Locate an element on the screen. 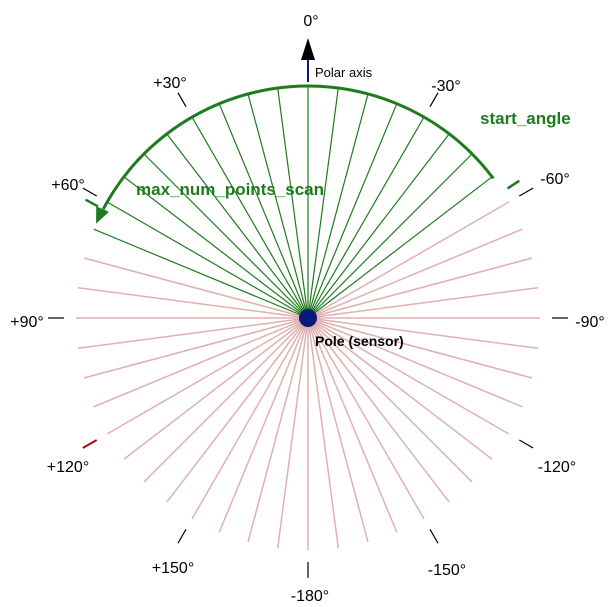  angle-label: +60° is located at coordinates (68, 185).